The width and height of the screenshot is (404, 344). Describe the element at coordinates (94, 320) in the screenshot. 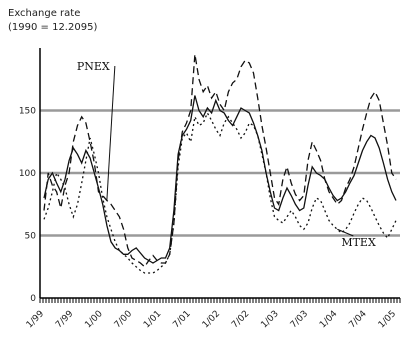

I see `x-tick-label: 1/00` at that location.